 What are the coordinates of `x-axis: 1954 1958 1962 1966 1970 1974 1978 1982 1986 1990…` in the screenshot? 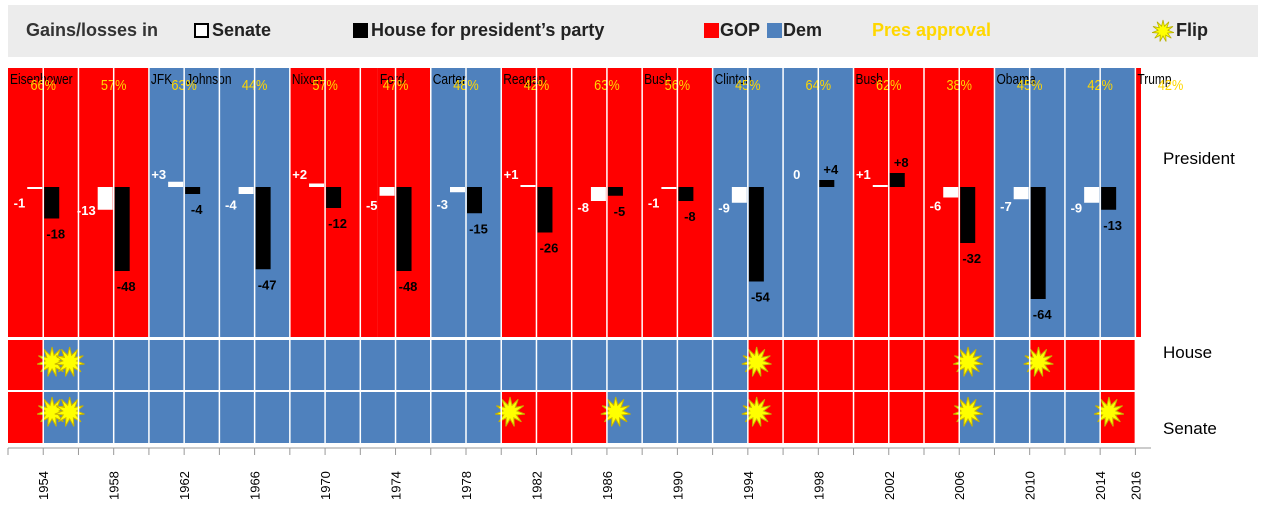 It's located at (579, 473).